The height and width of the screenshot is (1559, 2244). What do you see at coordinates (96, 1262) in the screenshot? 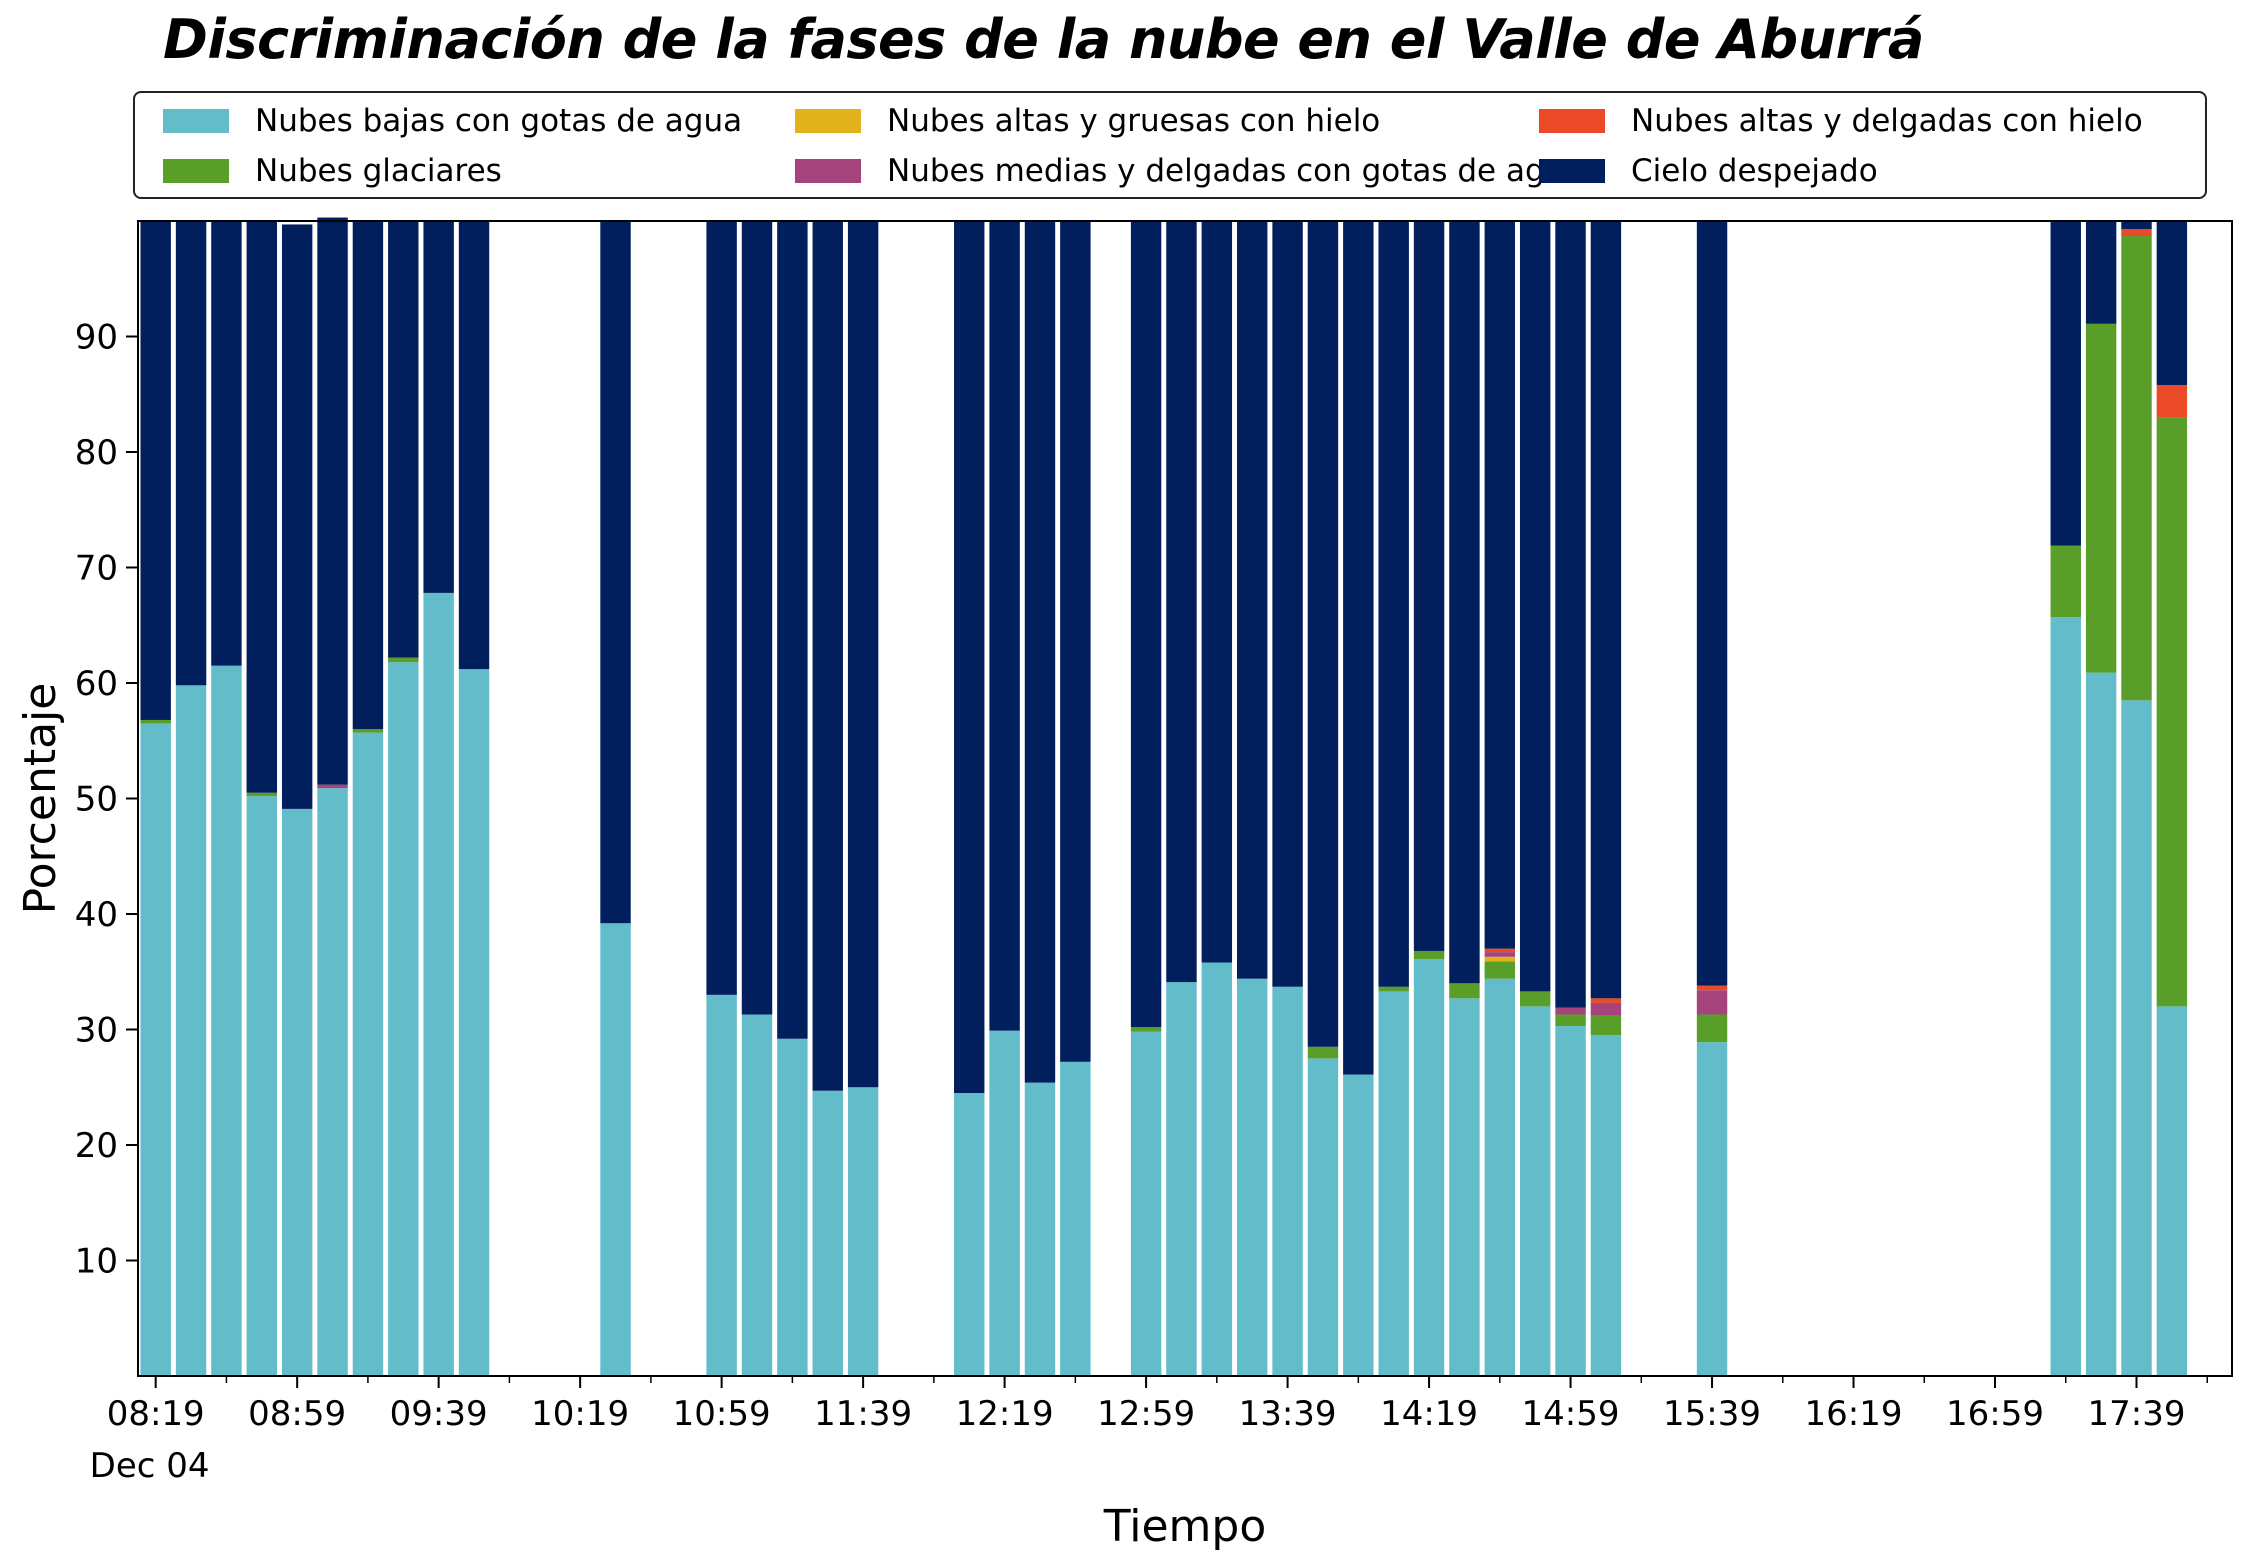
I see `y-tick-label: 10` at bounding box center [96, 1262].